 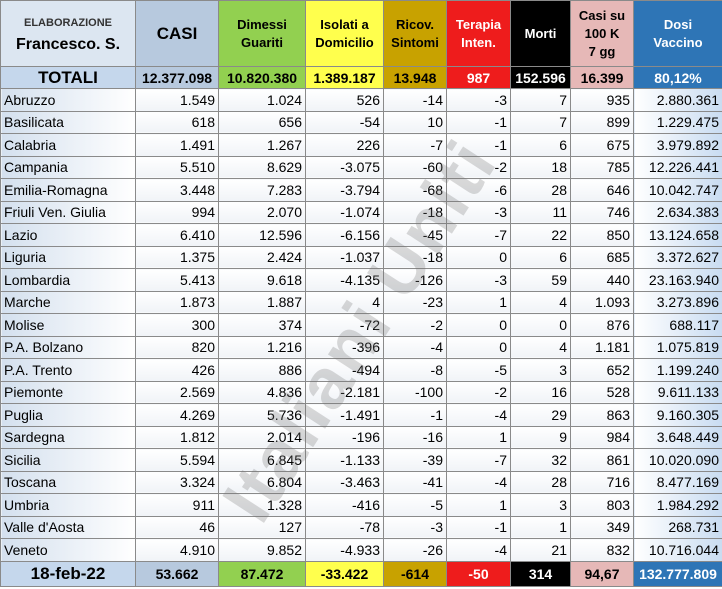 I want to click on header-author-cell: ELABORAZIONE Francesco. S., so click(x=68, y=33).